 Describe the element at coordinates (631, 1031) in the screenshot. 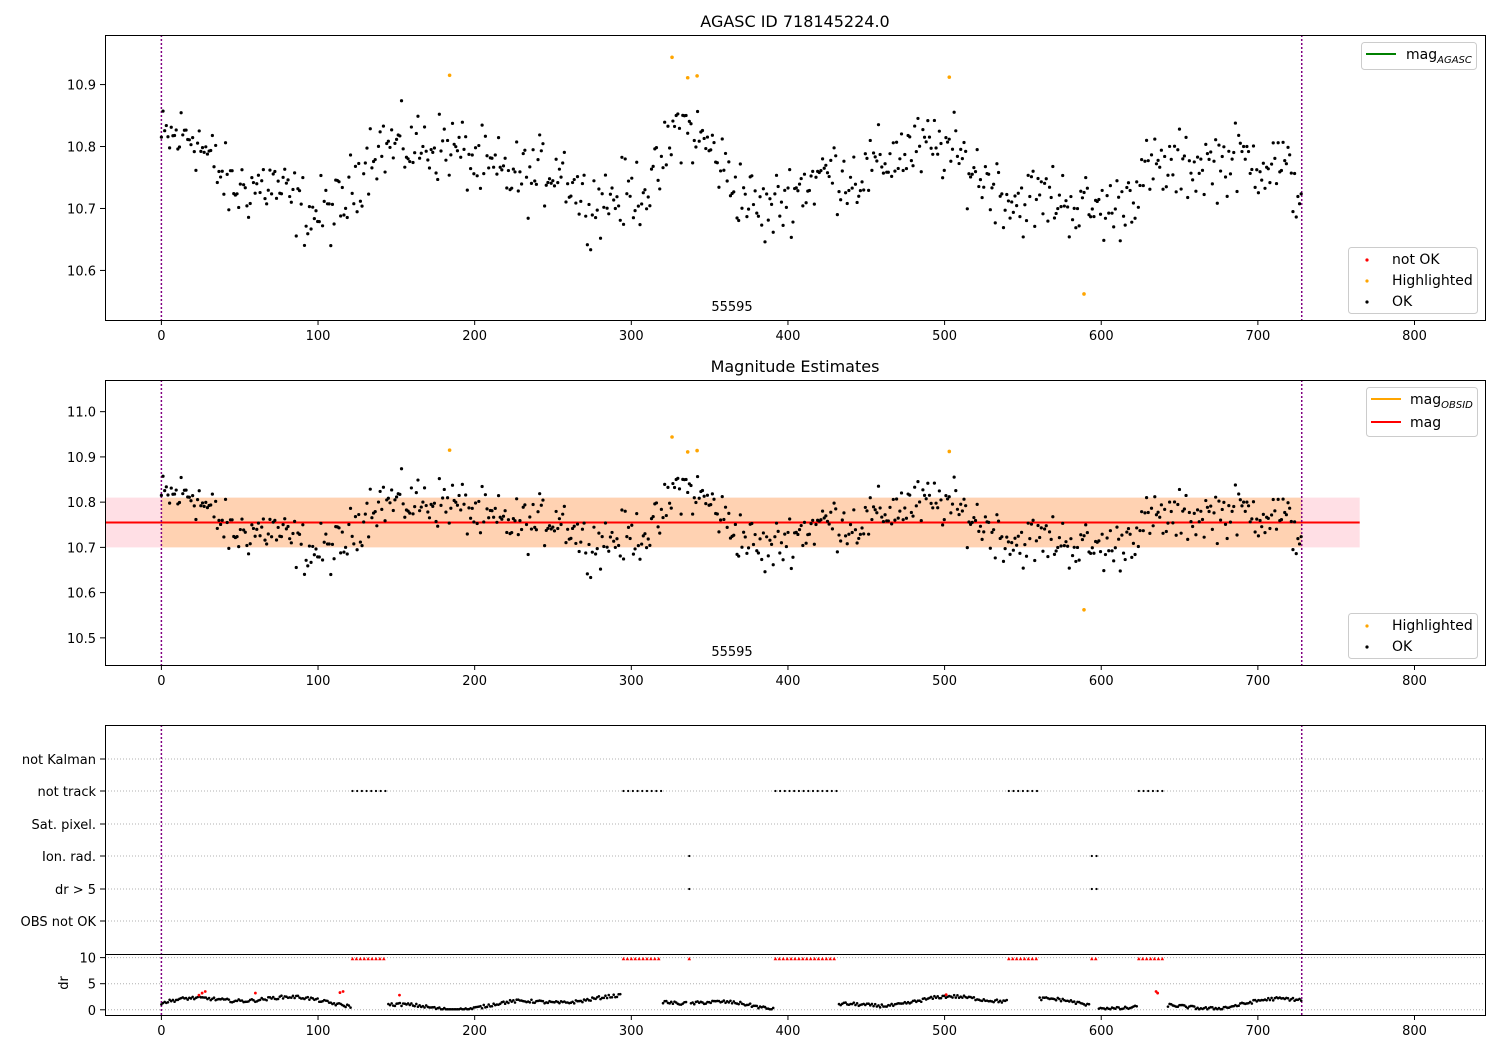

I see `x-tick-label: 300` at that location.